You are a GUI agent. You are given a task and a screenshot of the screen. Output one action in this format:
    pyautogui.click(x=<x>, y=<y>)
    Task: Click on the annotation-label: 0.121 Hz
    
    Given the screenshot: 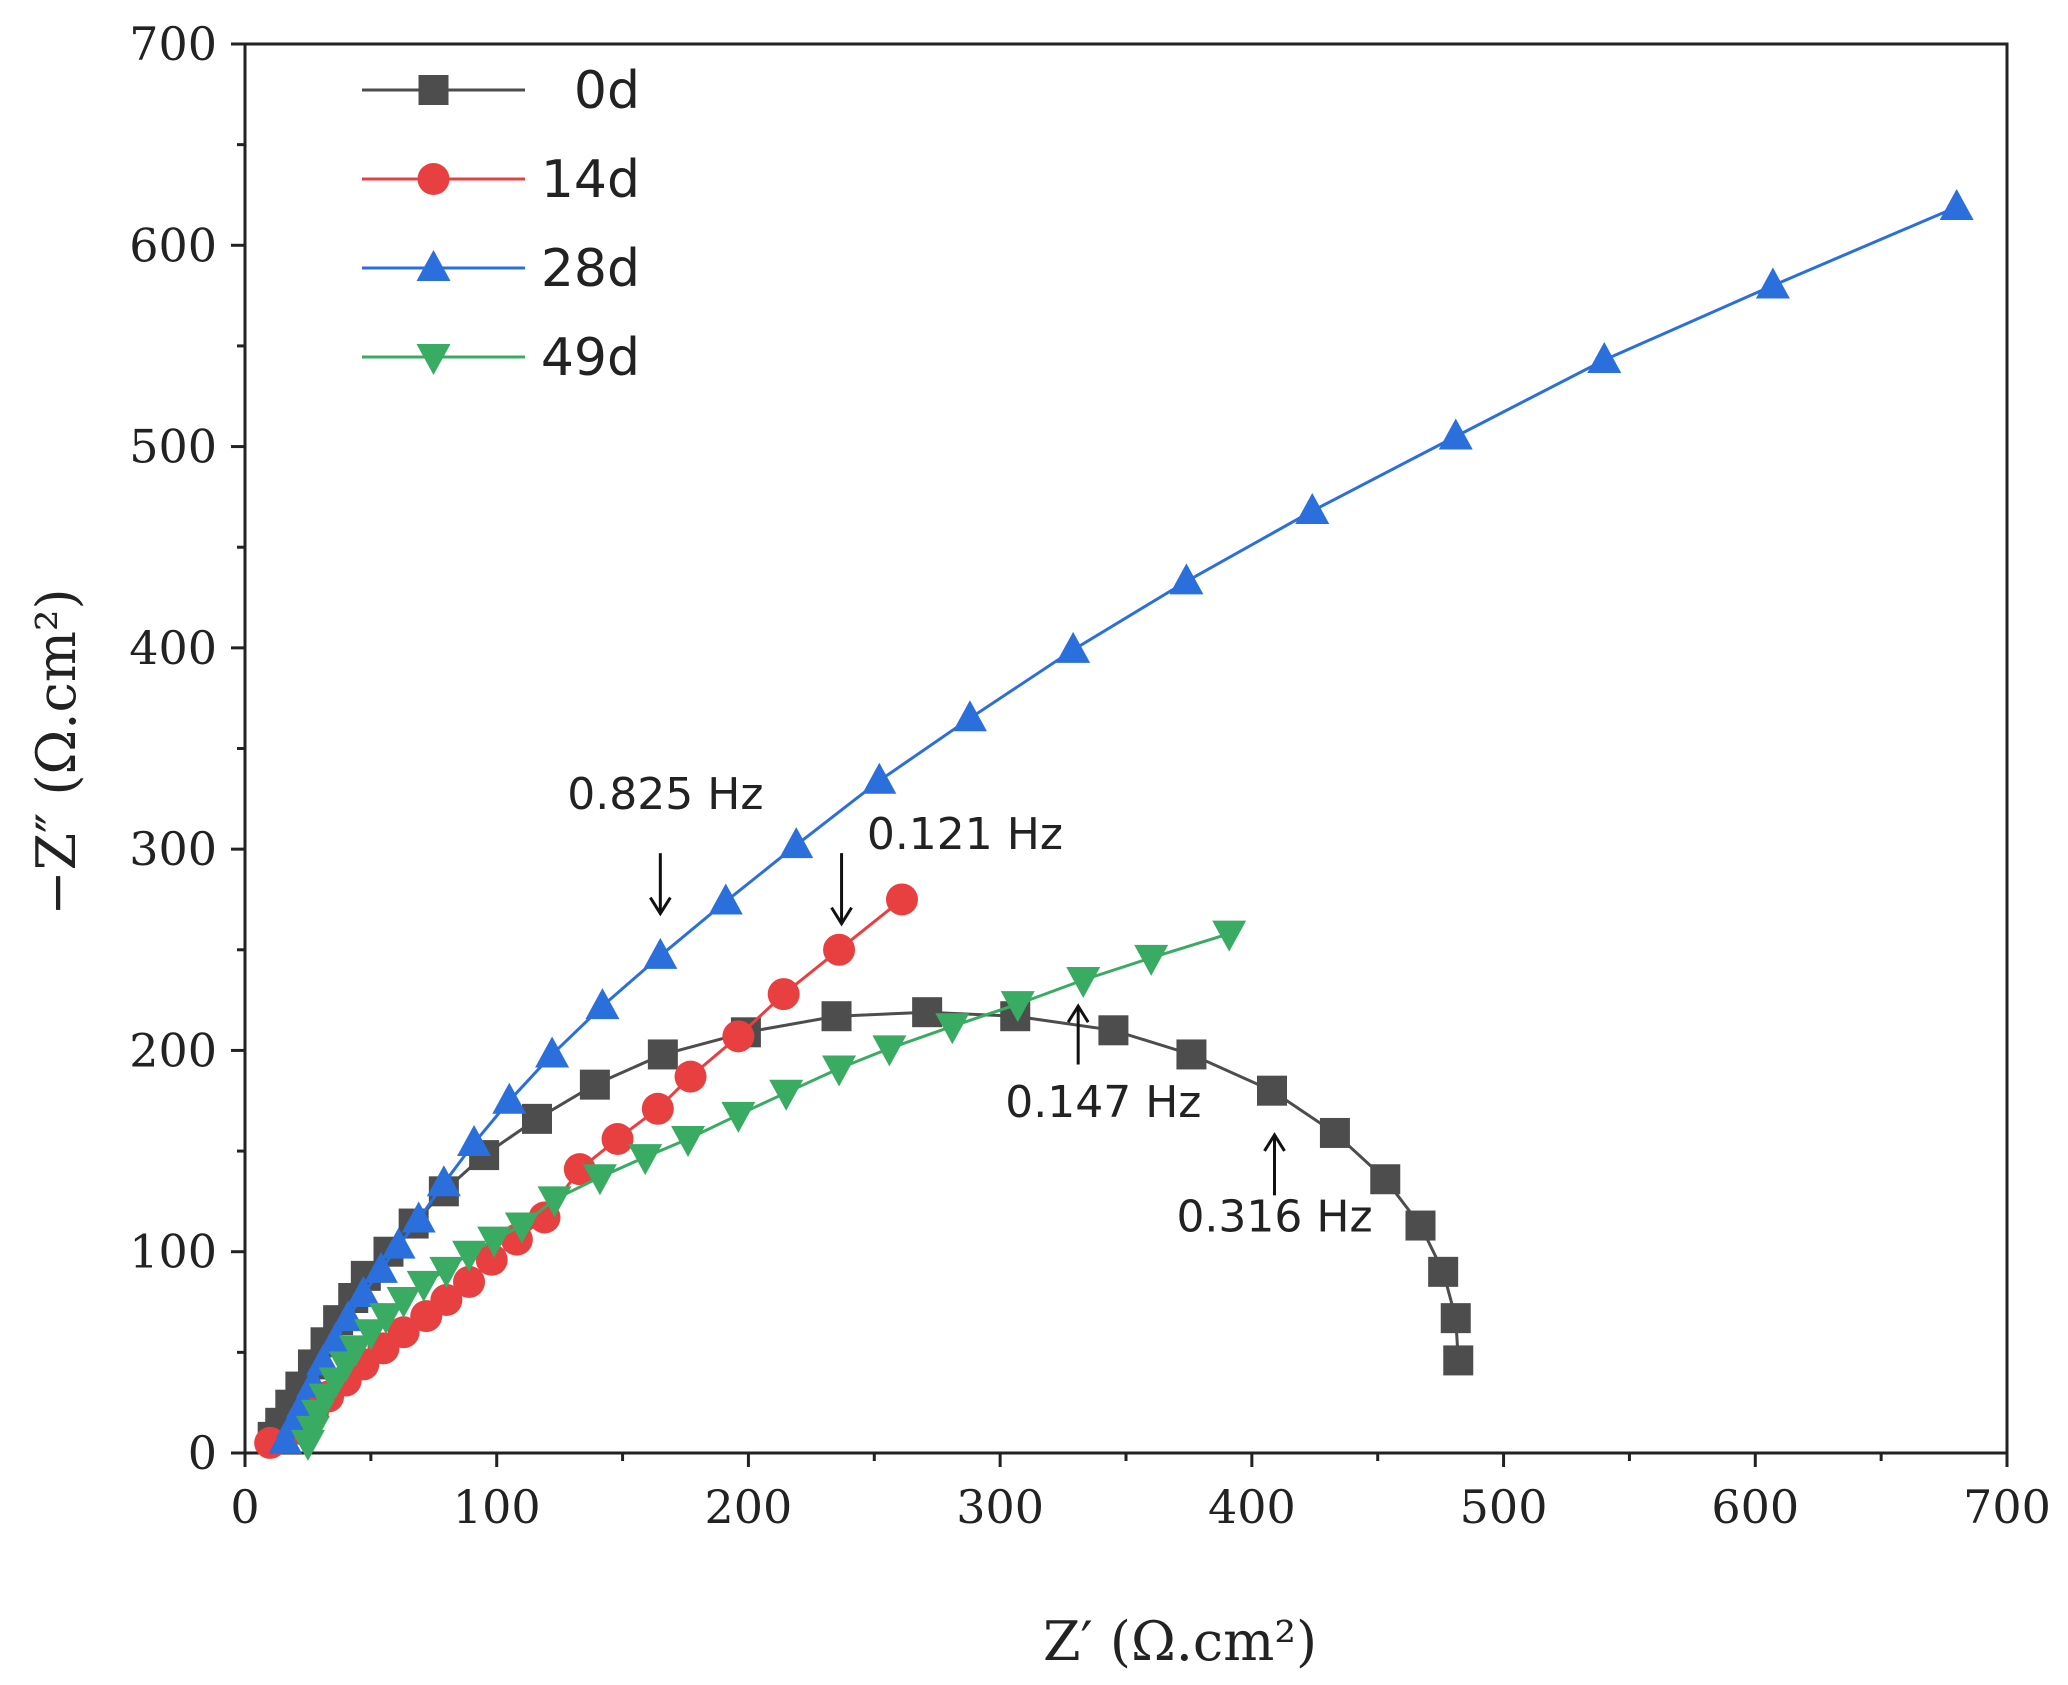 What is the action you would take?
    pyautogui.click(x=965, y=834)
    